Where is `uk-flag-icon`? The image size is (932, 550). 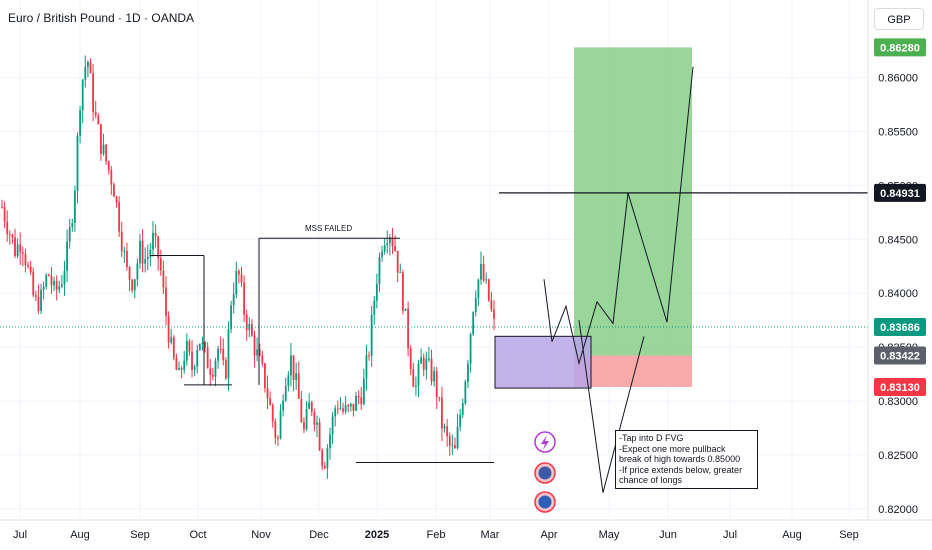 uk-flag-icon is located at coordinates (545, 473).